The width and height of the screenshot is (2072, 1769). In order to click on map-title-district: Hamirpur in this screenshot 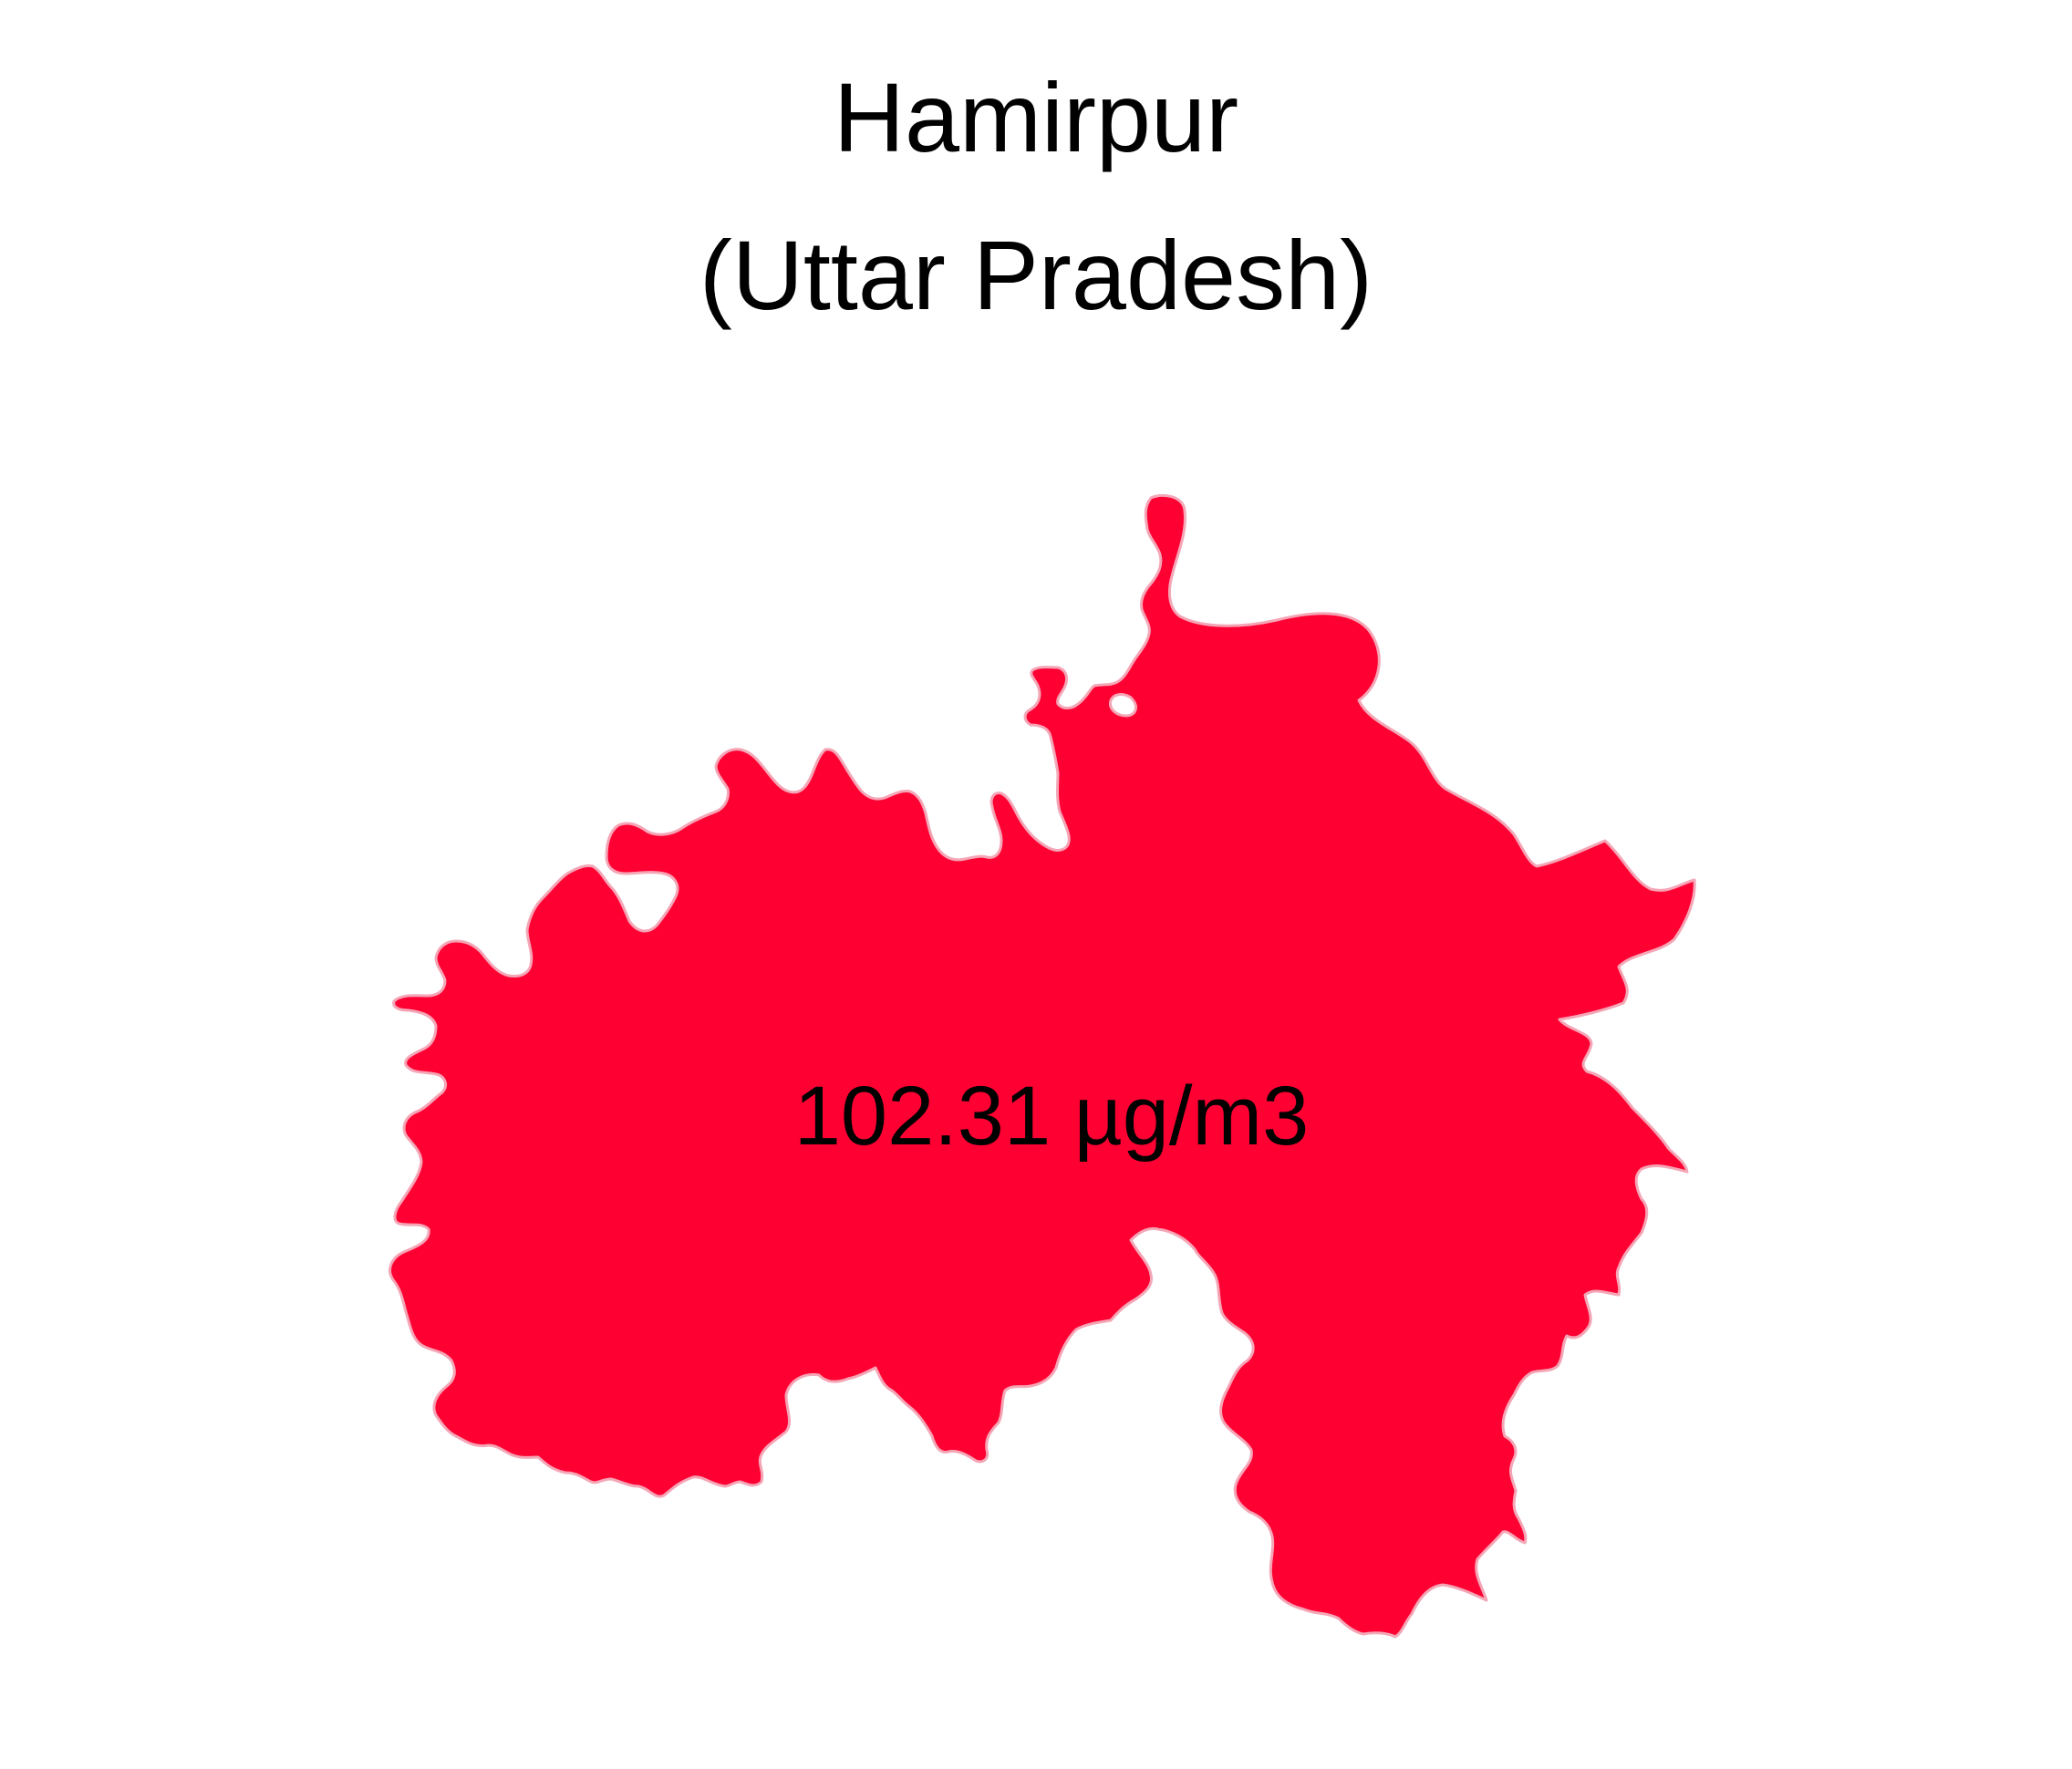, I will do `click(1036, 117)`.